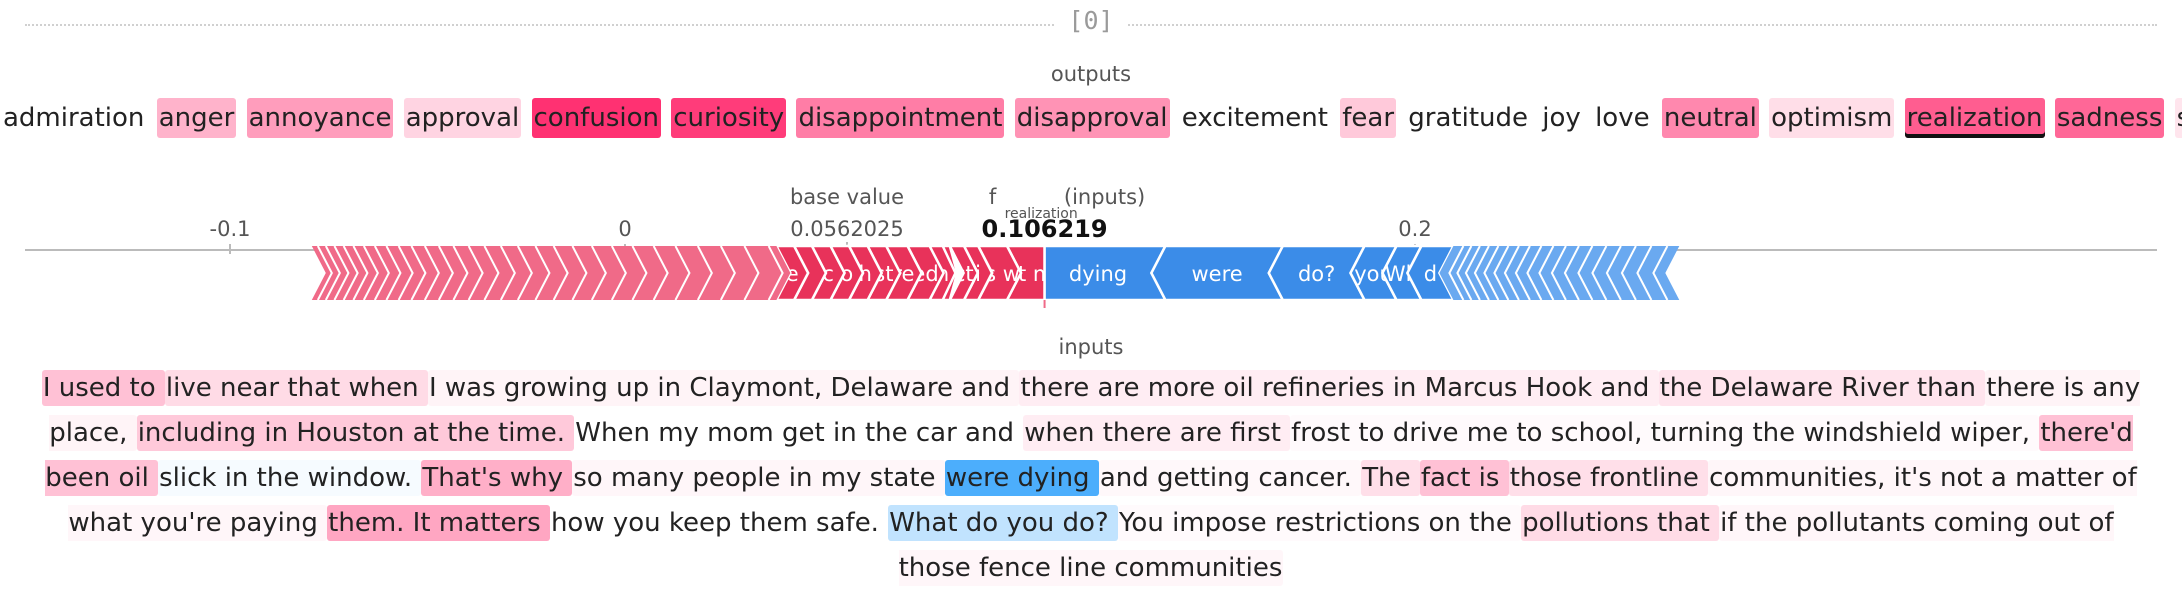 The height and width of the screenshot is (591, 2182). I want to click on output-class-realization: realization, so click(1974, 118).